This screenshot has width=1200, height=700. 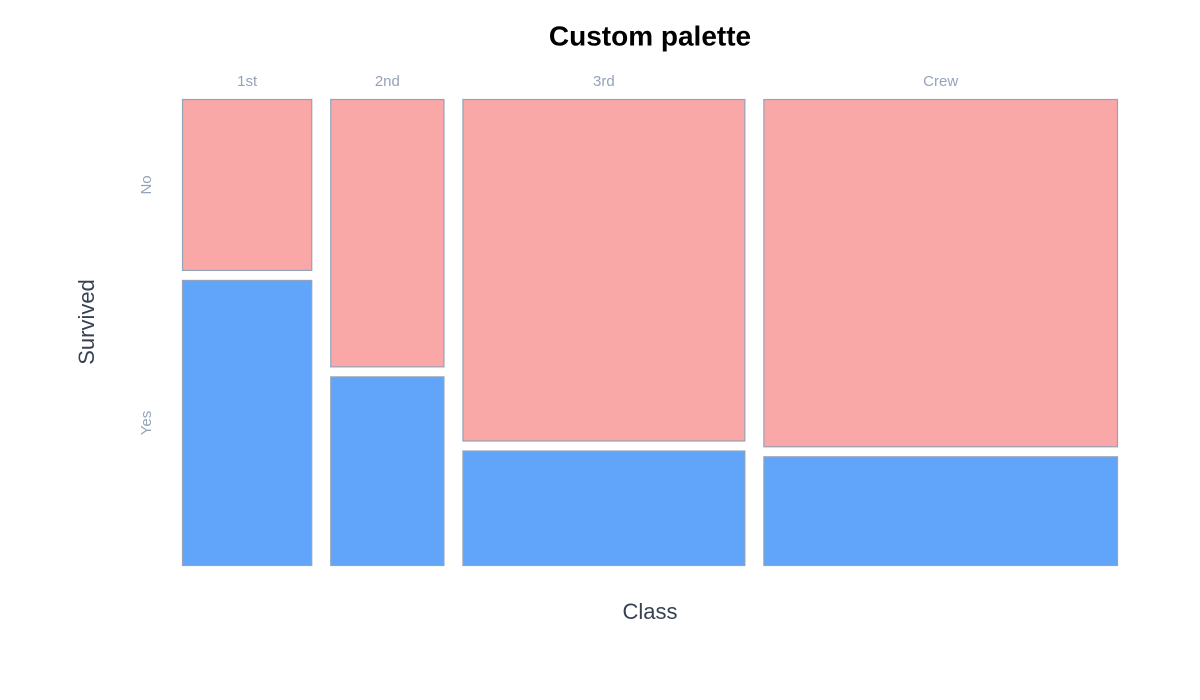 I want to click on y-axis-label: Survived, so click(x=86, y=322).